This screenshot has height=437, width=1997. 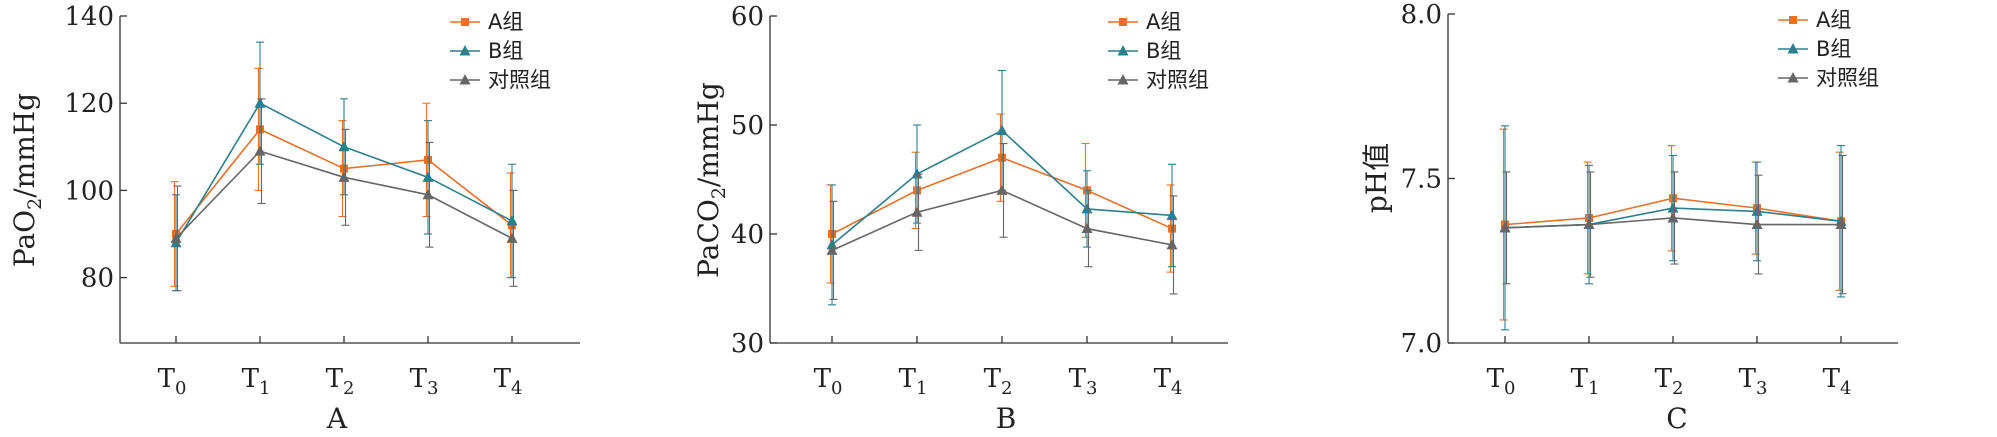 What do you see at coordinates (89, 191) in the screenshot?
I see `y-tick-label: 100` at bounding box center [89, 191].